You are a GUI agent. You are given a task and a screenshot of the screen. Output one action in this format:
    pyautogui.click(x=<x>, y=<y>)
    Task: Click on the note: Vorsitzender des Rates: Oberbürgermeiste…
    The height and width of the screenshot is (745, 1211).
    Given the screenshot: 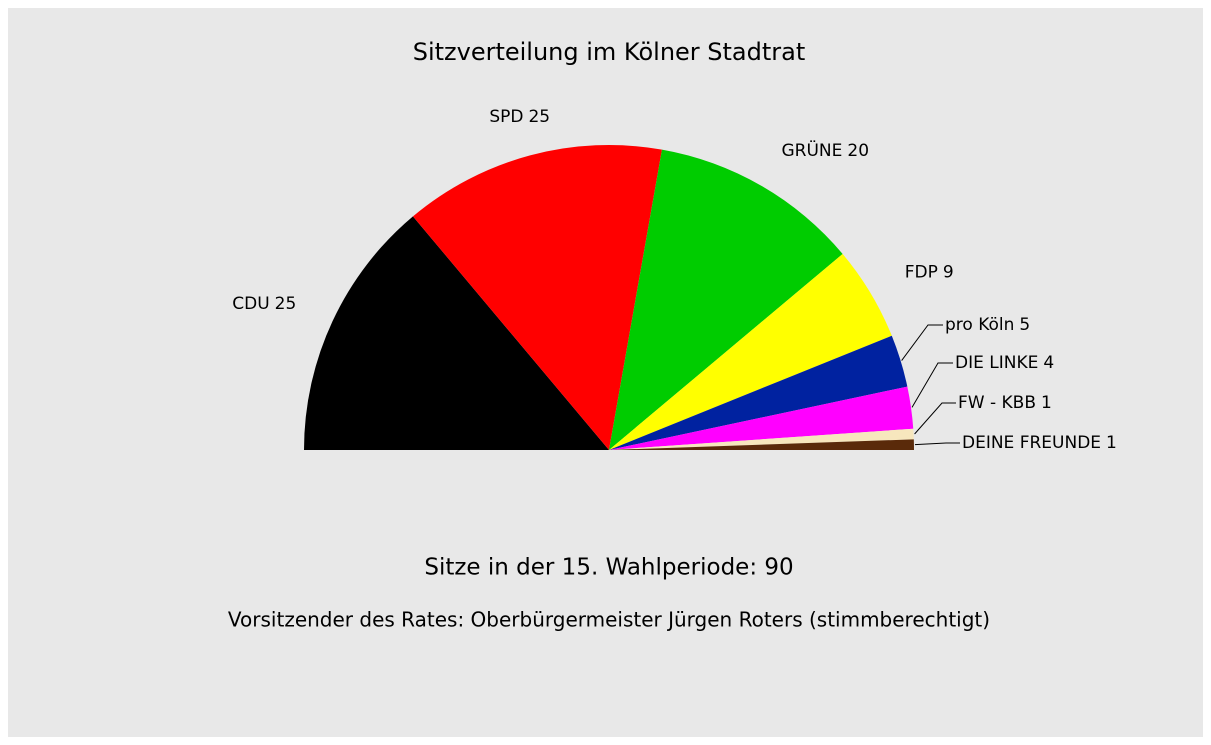 What is the action you would take?
    pyautogui.click(x=609, y=620)
    